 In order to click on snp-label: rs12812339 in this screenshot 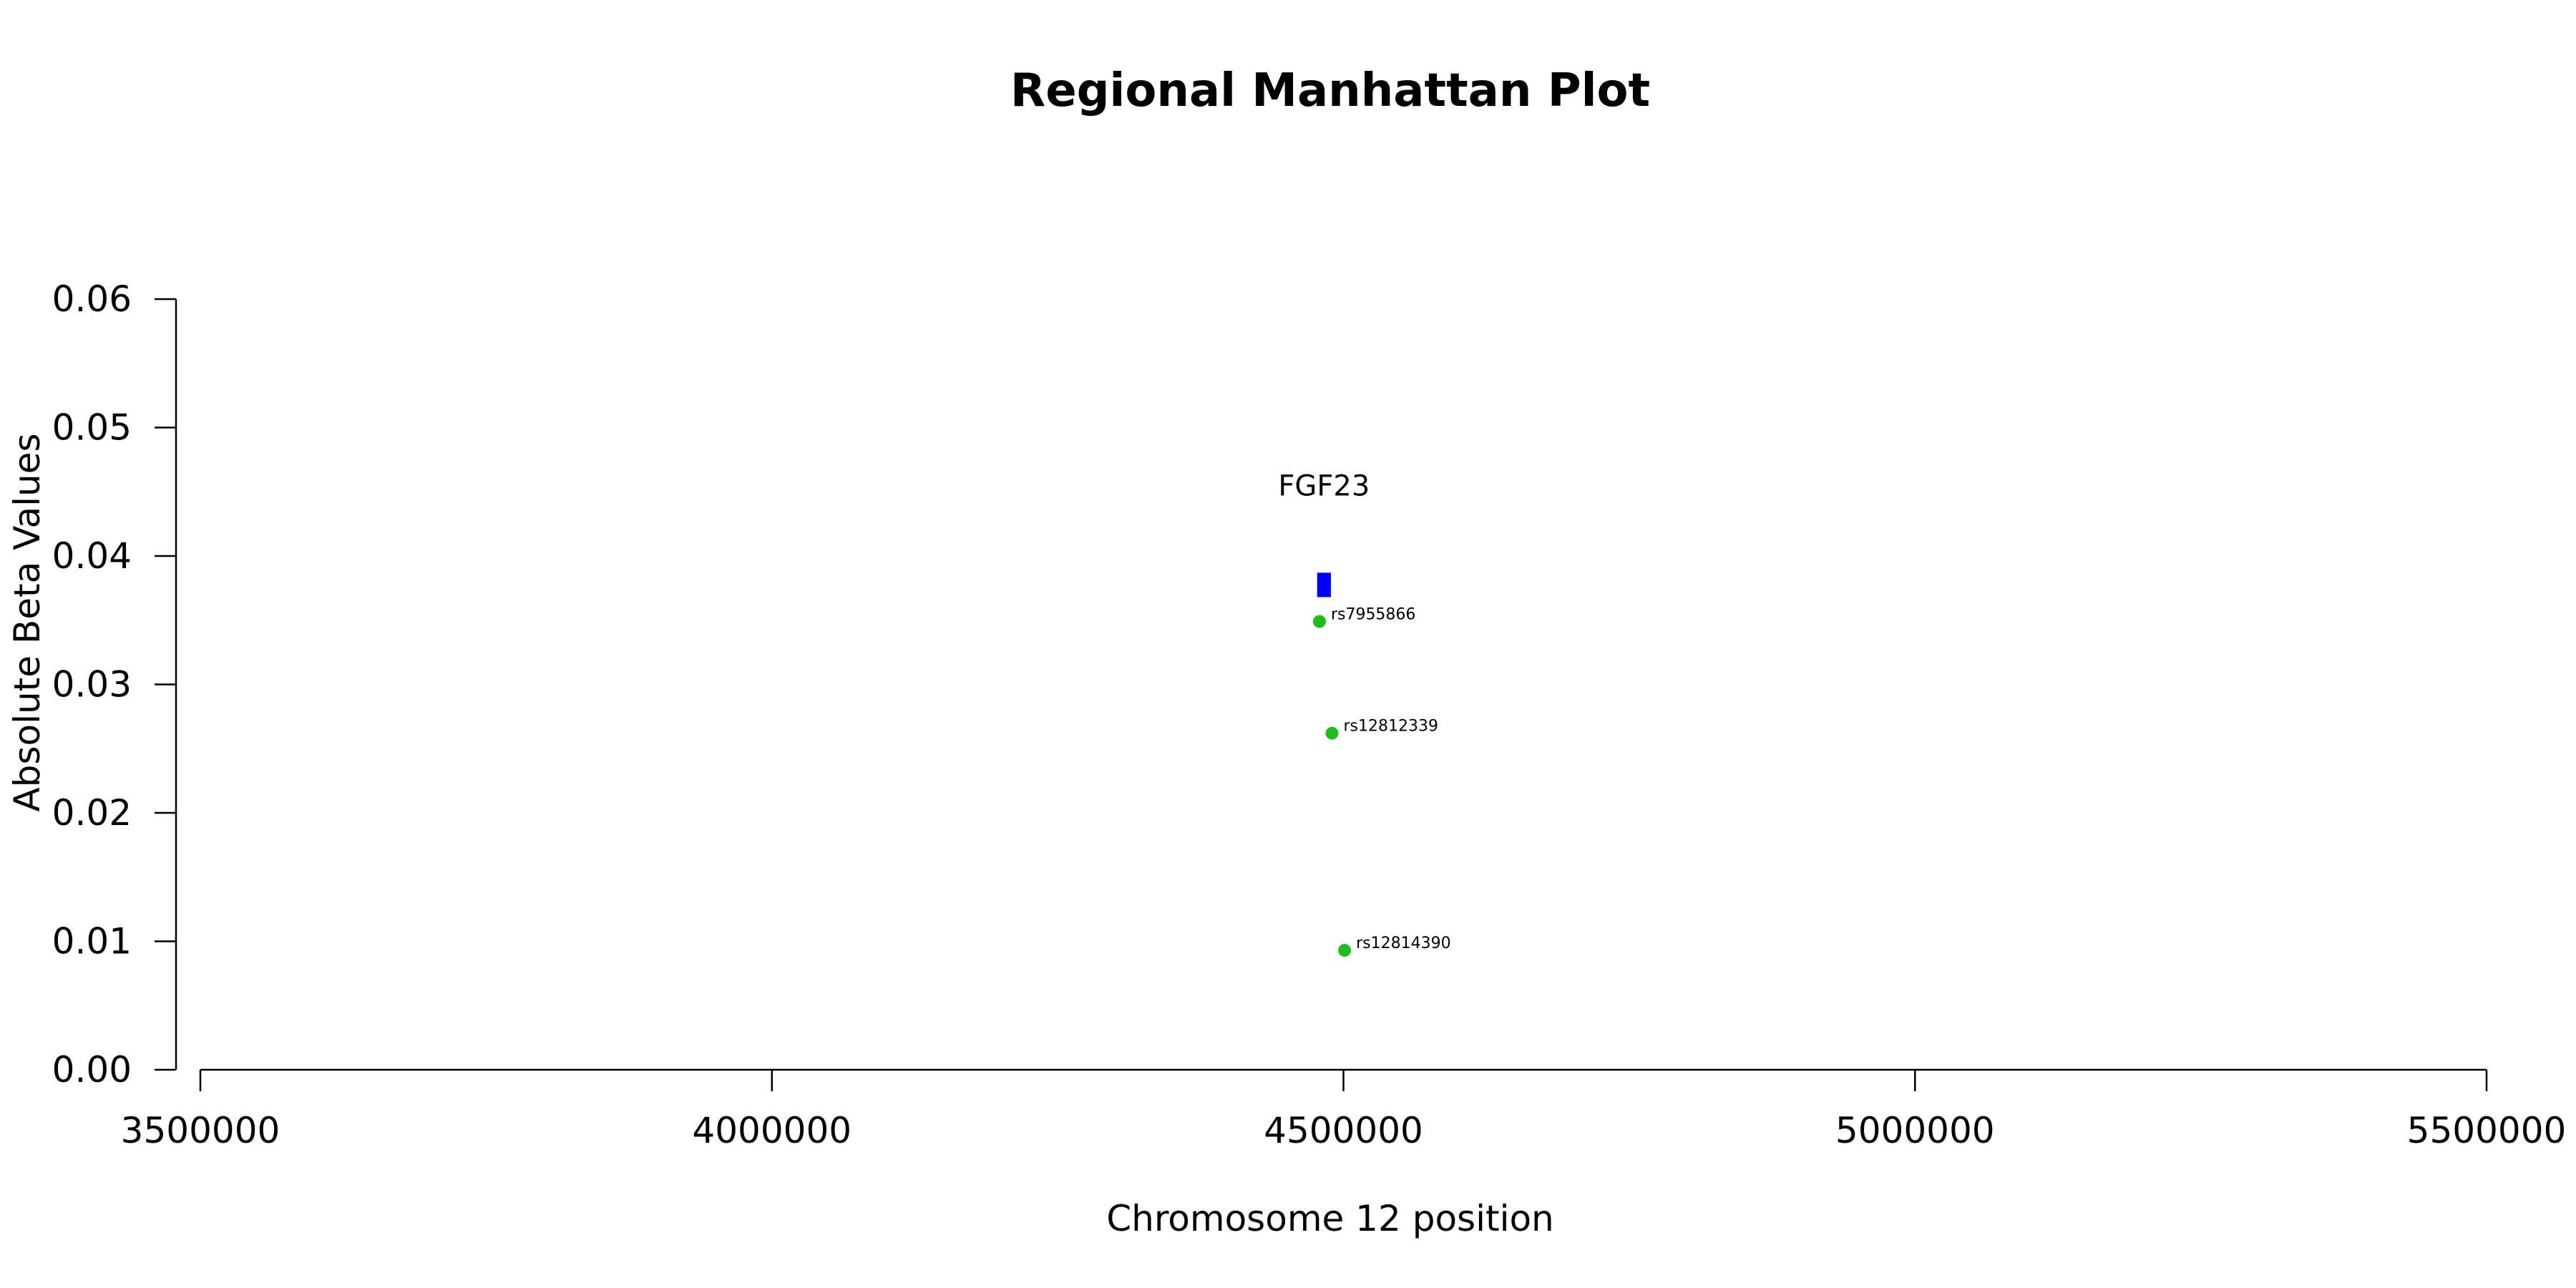, I will do `click(1391, 727)`.